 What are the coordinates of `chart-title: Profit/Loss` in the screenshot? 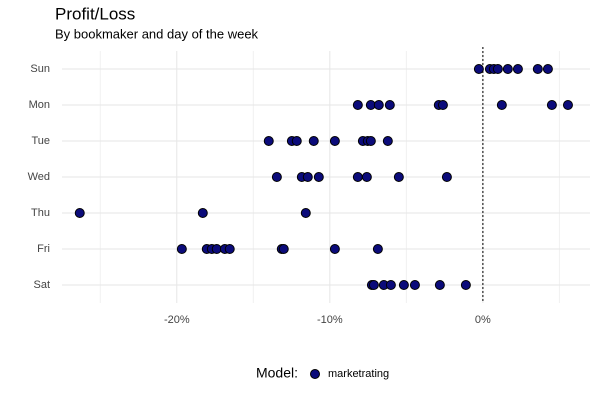 It's located at (95, 13).